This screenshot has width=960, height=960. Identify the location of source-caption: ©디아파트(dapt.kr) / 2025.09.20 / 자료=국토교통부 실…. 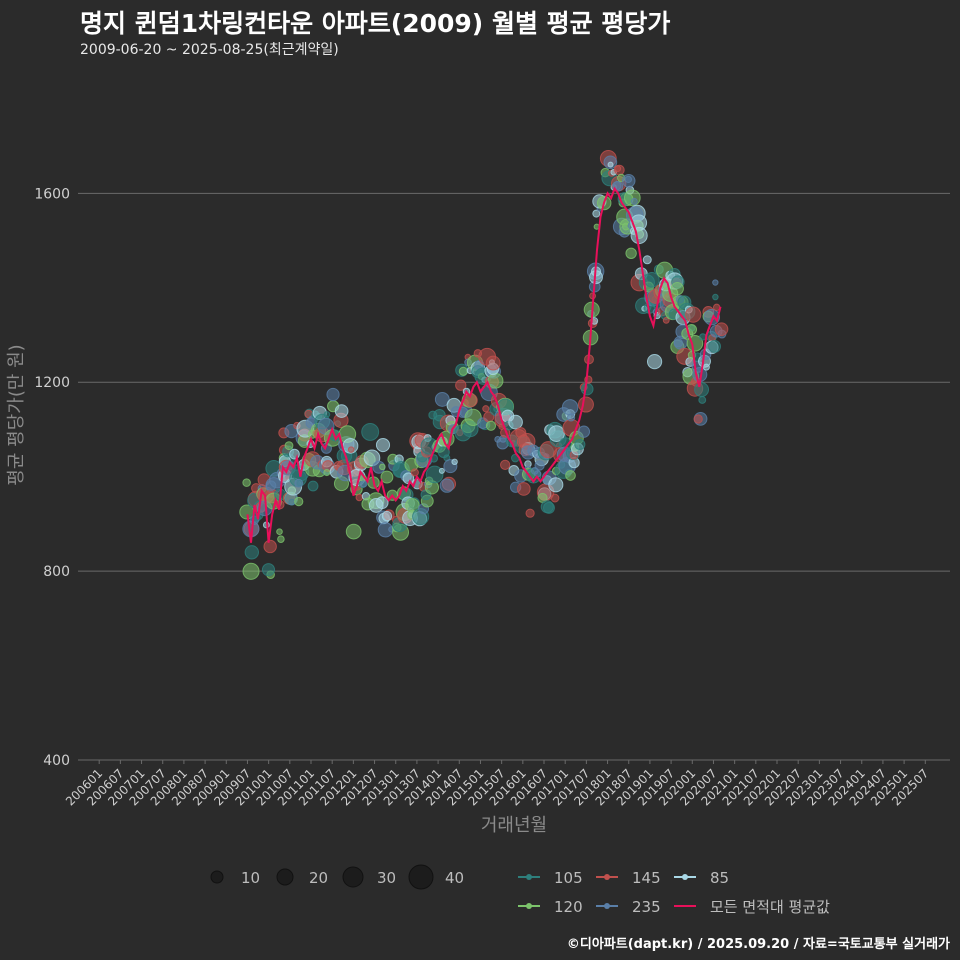
(758, 944).